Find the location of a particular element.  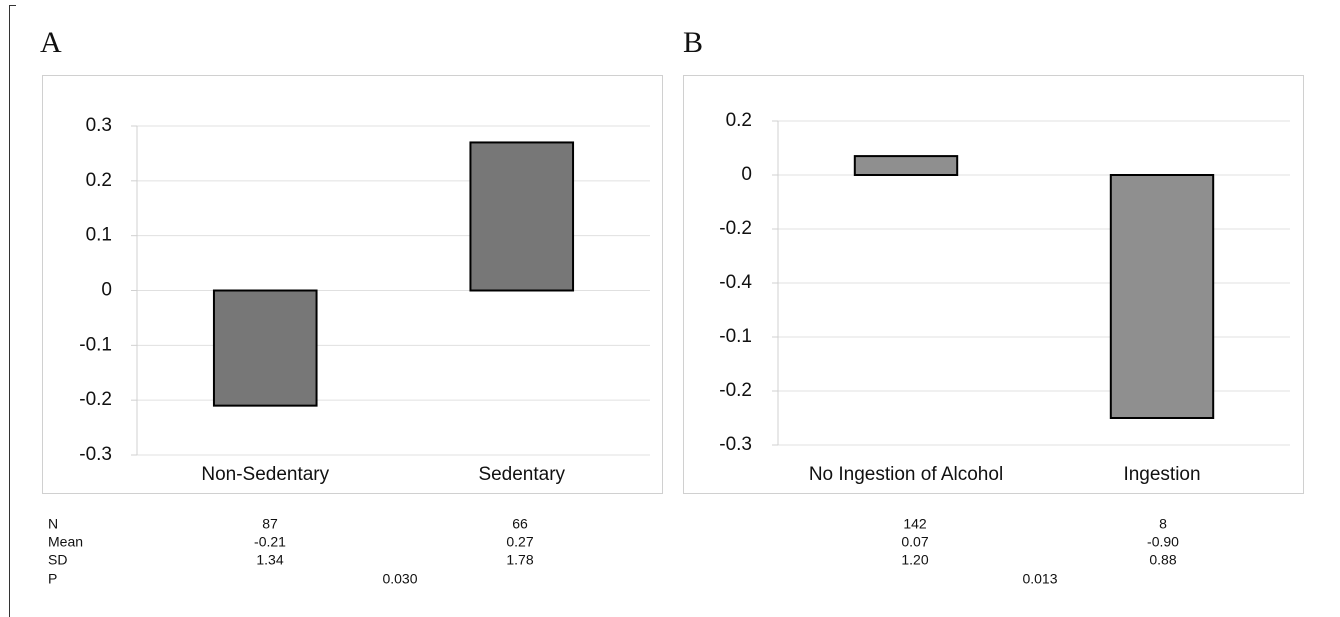

table-cell: -0.90 is located at coordinates (1163, 542).